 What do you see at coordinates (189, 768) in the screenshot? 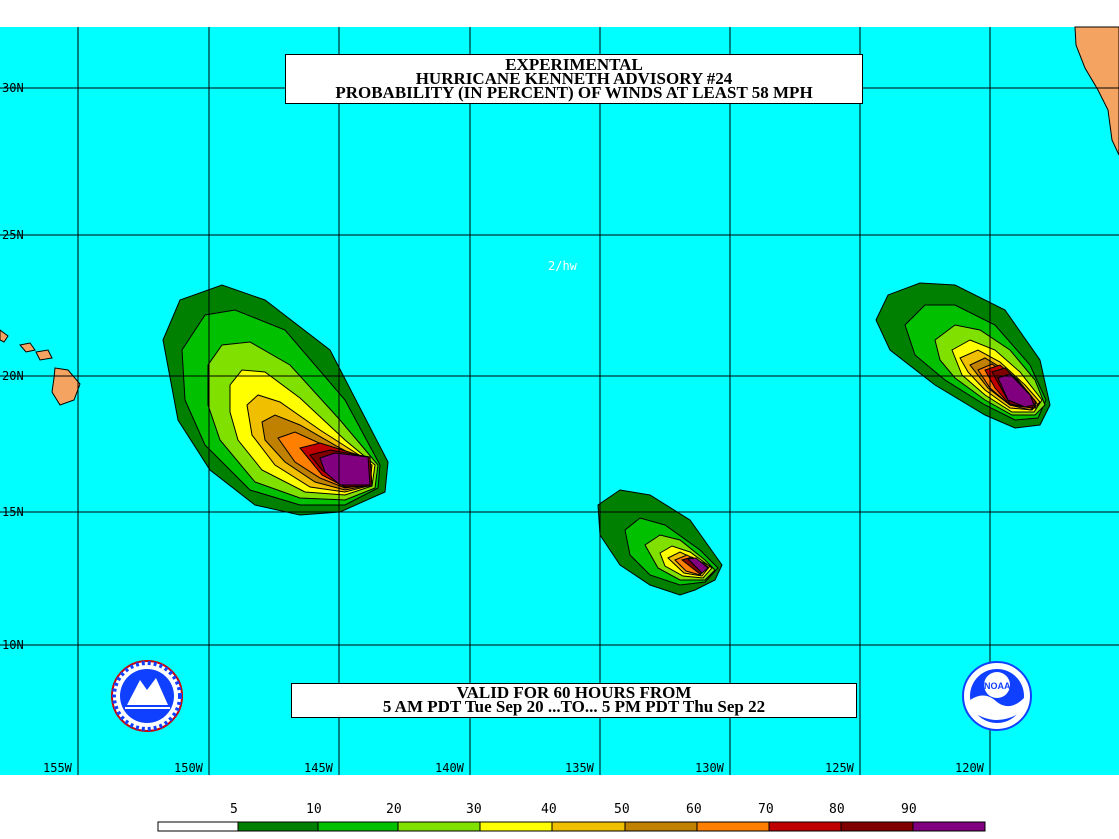
I see `lon-label: 150W` at bounding box center [189, 768].